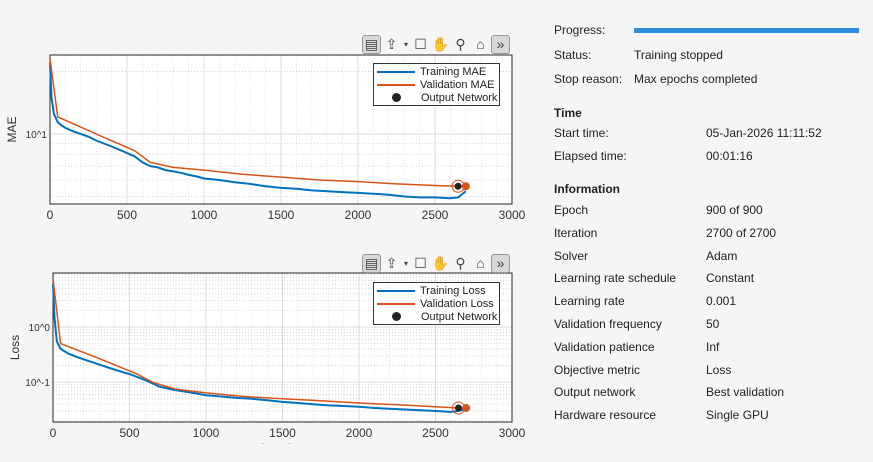  Describe the element at coordinates (737, 415) in the screenshot. I see `info-row-value: Single GPU` at that location.